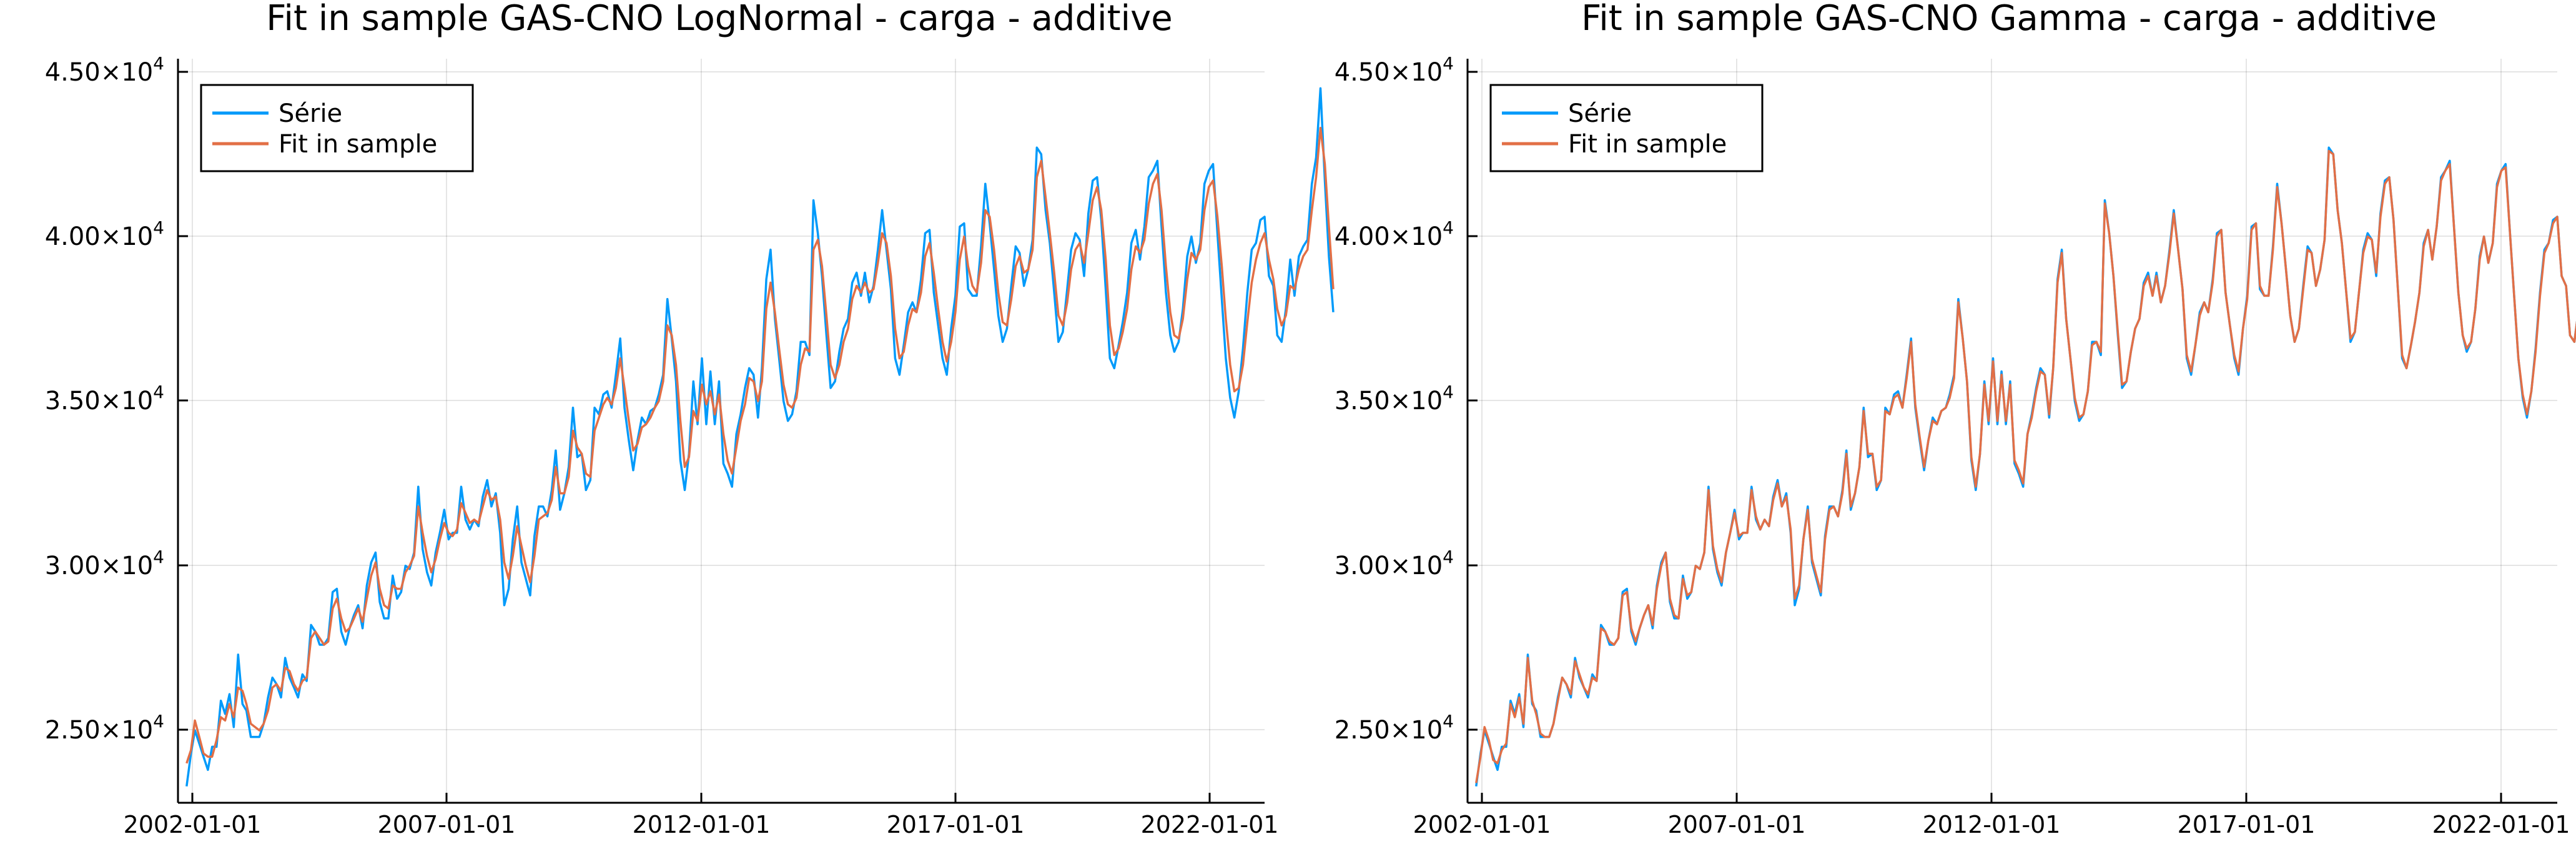  I want to click on right-ytick-label-4: 4.50×104, so click(1395, 70).